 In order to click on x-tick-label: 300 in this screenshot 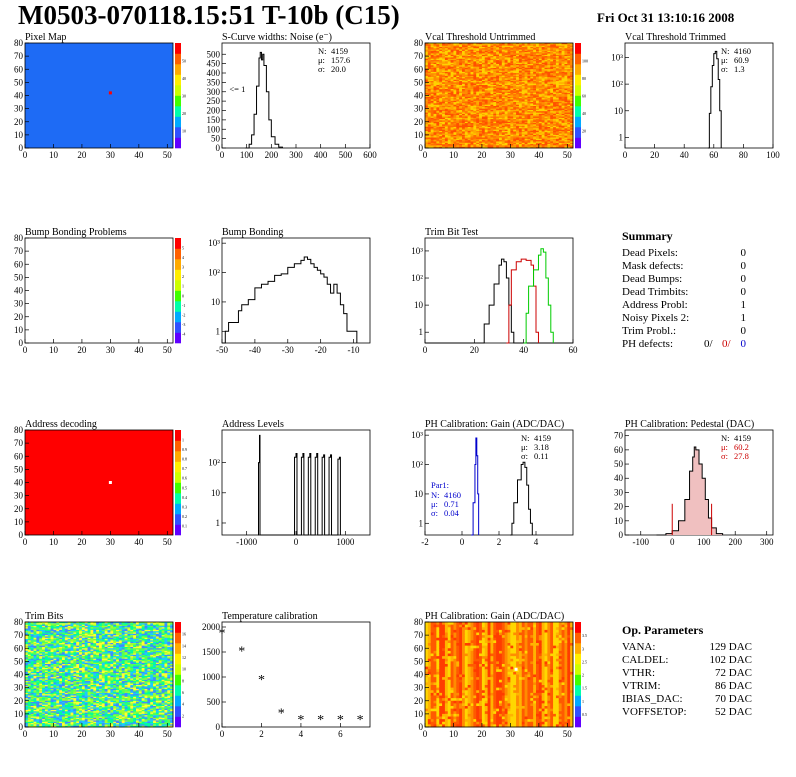, I will do `click(767, 542)`.